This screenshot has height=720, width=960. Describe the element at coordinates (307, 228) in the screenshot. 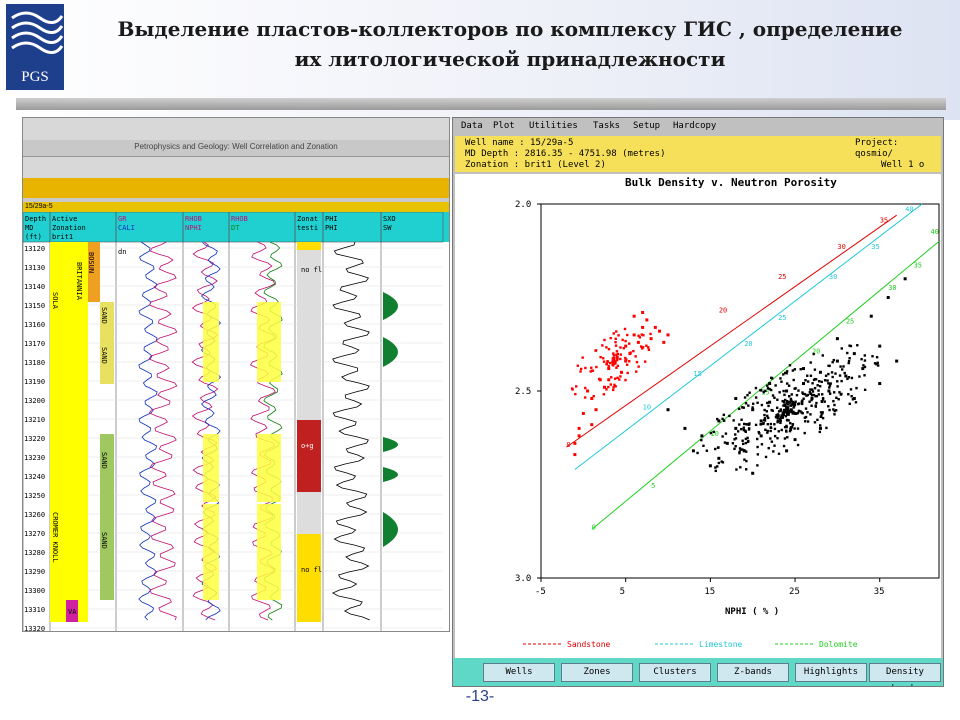

I see `track-header-label: testi` at that location.